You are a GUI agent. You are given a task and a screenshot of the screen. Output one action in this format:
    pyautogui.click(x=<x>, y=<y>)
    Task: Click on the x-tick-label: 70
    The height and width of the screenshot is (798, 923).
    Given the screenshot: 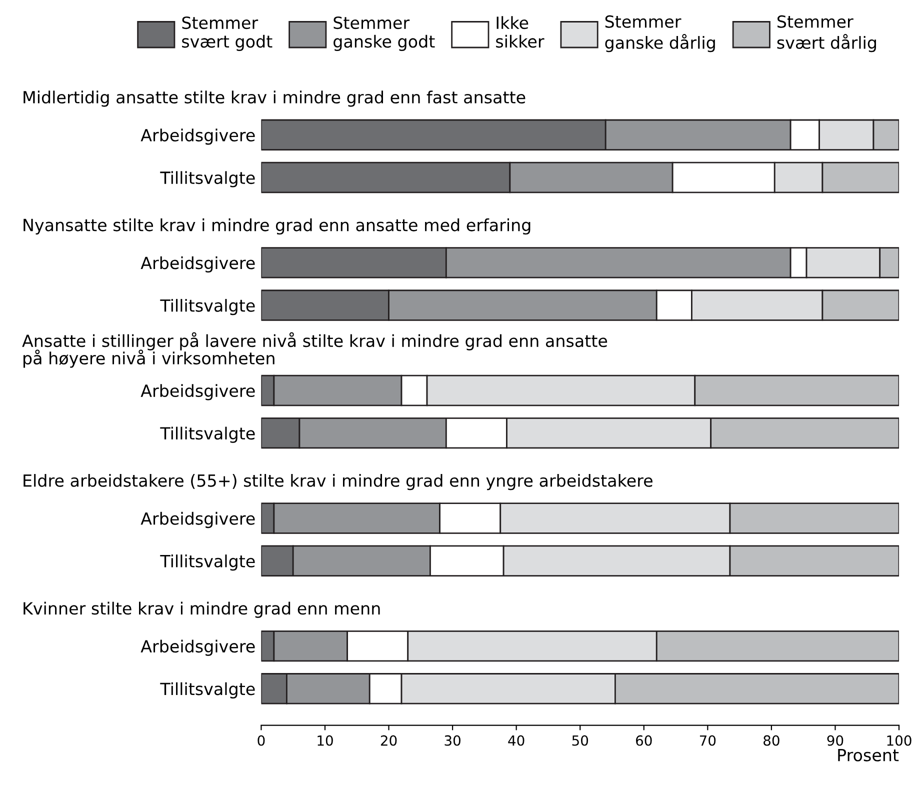 What is the action you would take?
    pyautogui.click(x=708, y=740)
    